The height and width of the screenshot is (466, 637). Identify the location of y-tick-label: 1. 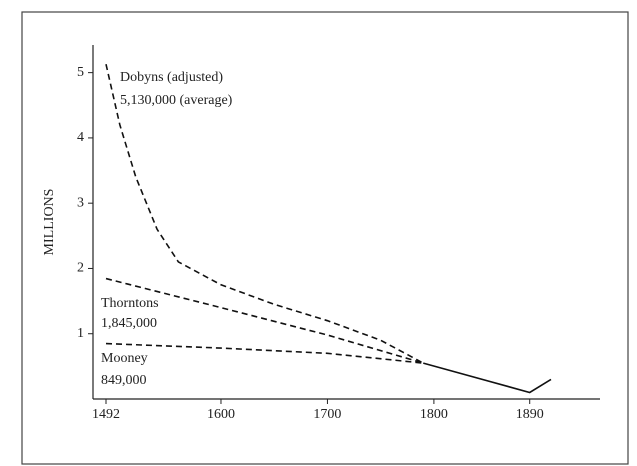
(80, 333).